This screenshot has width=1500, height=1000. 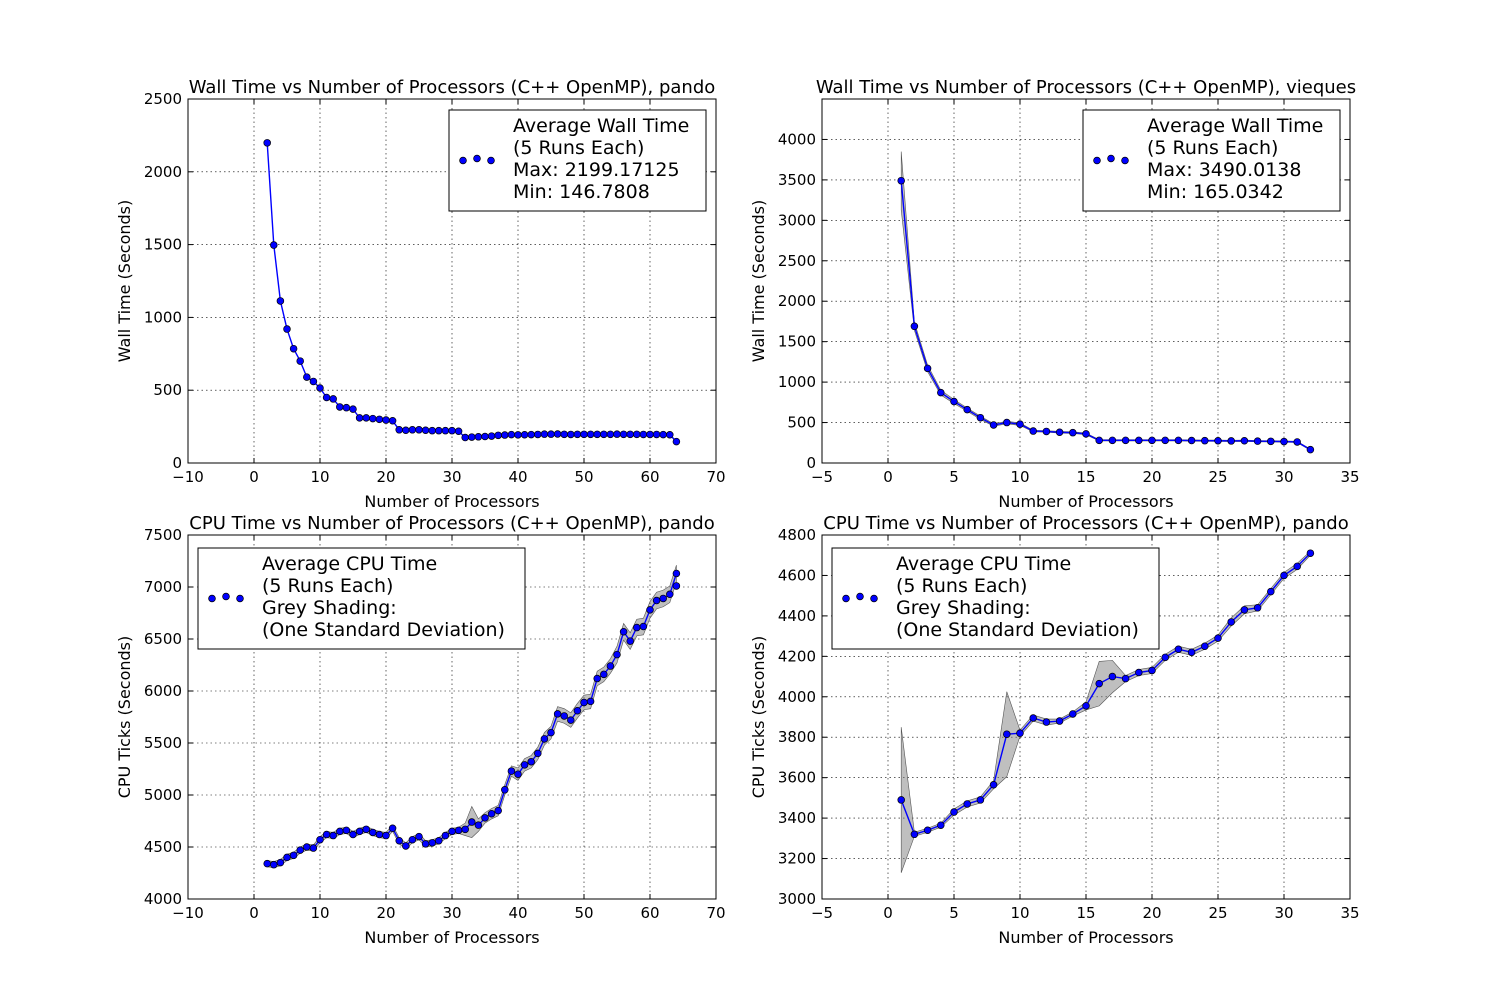 I want to click on x-tick-label: 20, so click(x=385, y=477).